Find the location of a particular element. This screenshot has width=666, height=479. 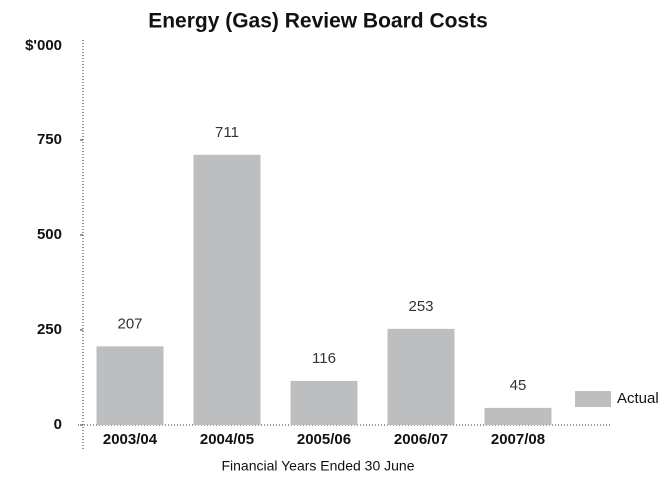

legend-swatch is located at coordinates (593, 399).